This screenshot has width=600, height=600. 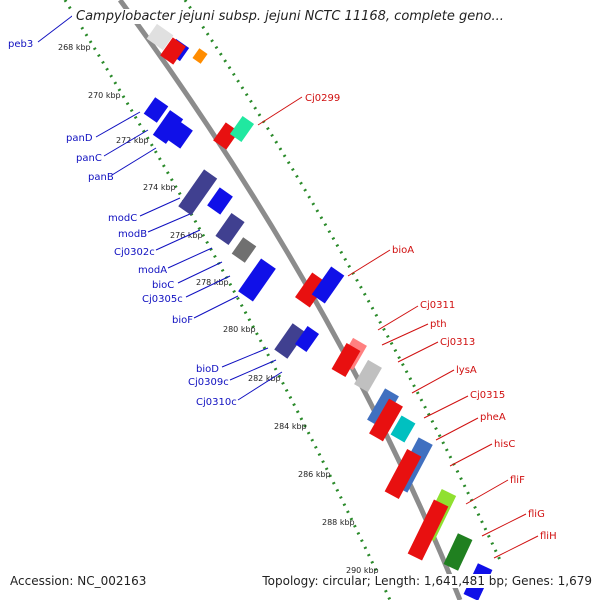 I want to click on gene-label: modB, so click(x=132, y=234).